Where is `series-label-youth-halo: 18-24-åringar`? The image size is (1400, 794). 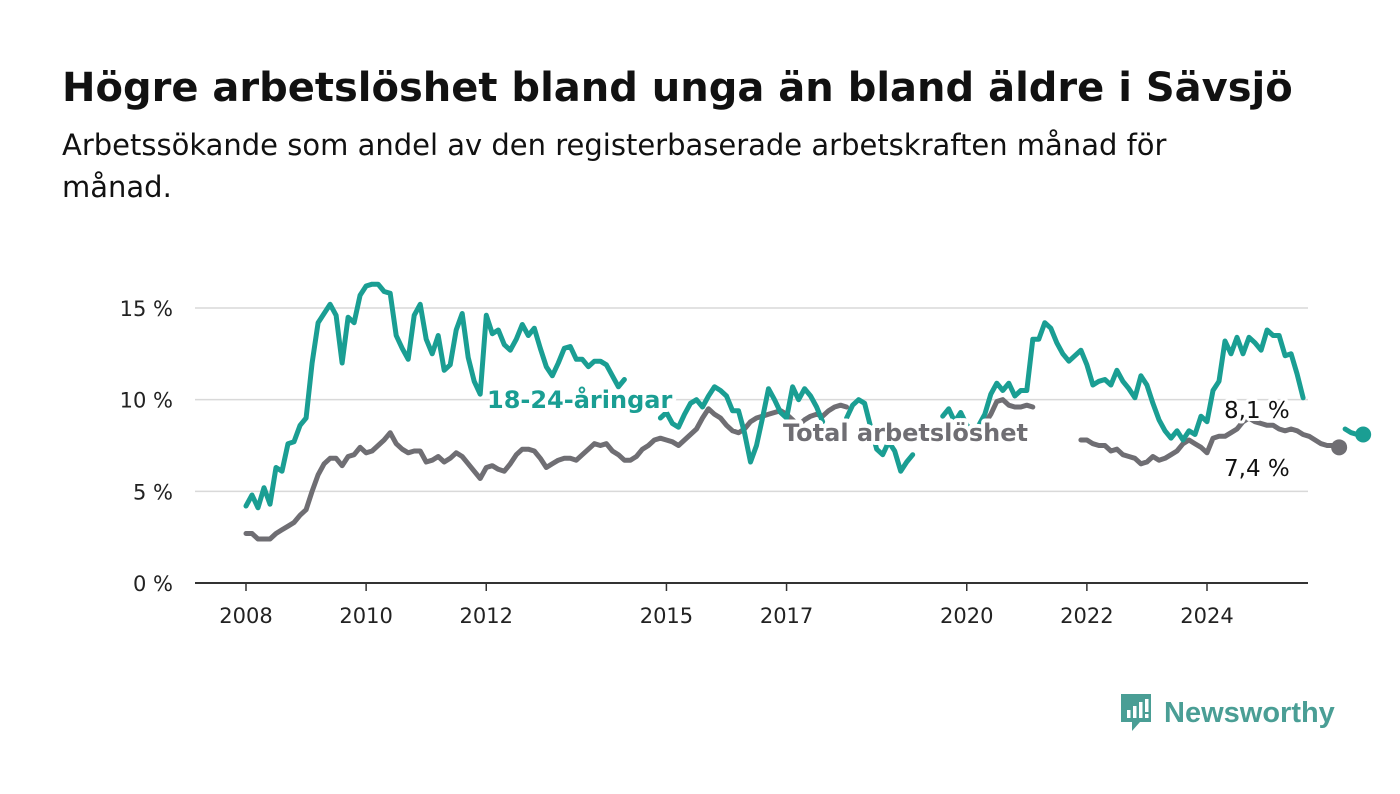
series-label-youth-halo: 18-24-åringar is located at coordinates (579, 399).